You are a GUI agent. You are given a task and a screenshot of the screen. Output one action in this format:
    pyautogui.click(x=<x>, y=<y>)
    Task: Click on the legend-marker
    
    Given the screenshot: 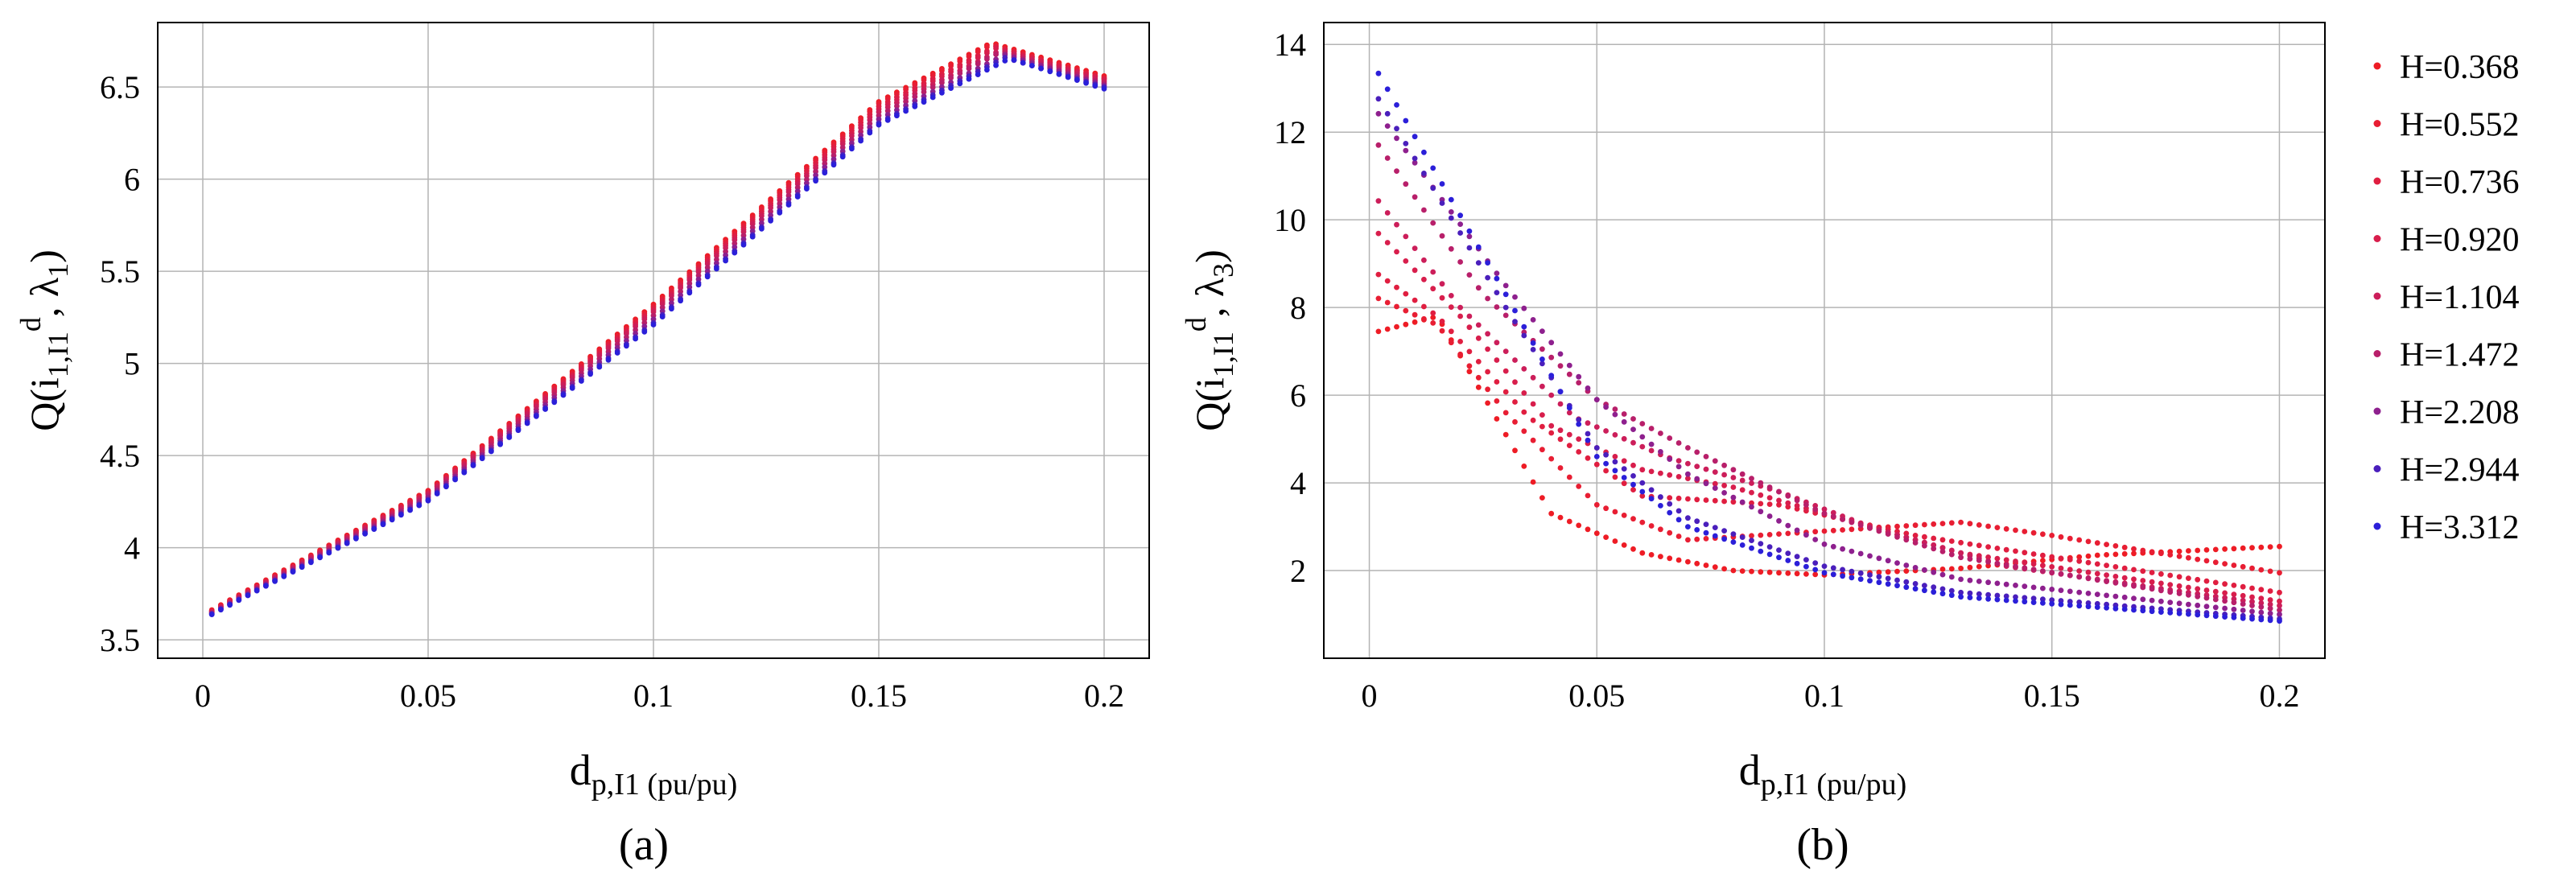 What is the action you would take?
    pyautogui.click(x=2377, y=353)
    